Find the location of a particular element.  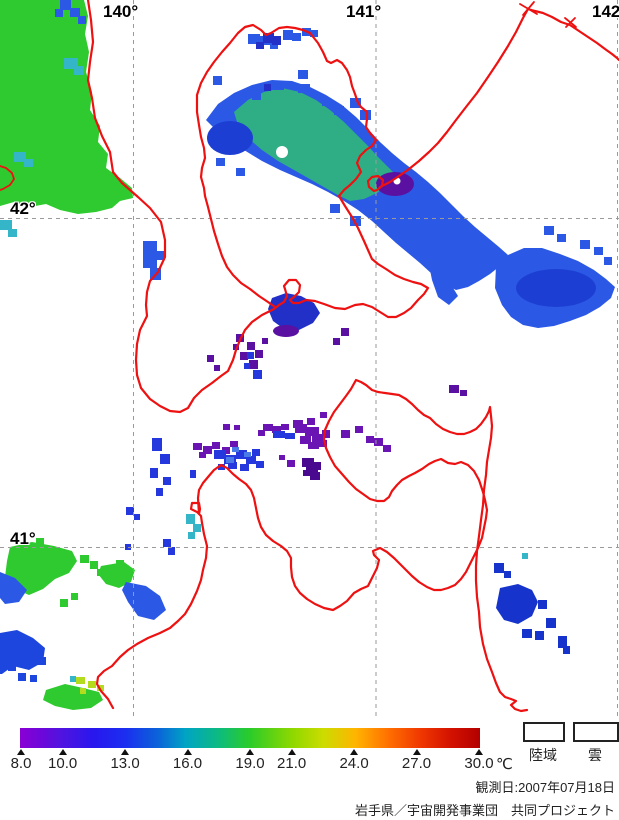

pacific-patch-core is located at coordinates (556, 288).